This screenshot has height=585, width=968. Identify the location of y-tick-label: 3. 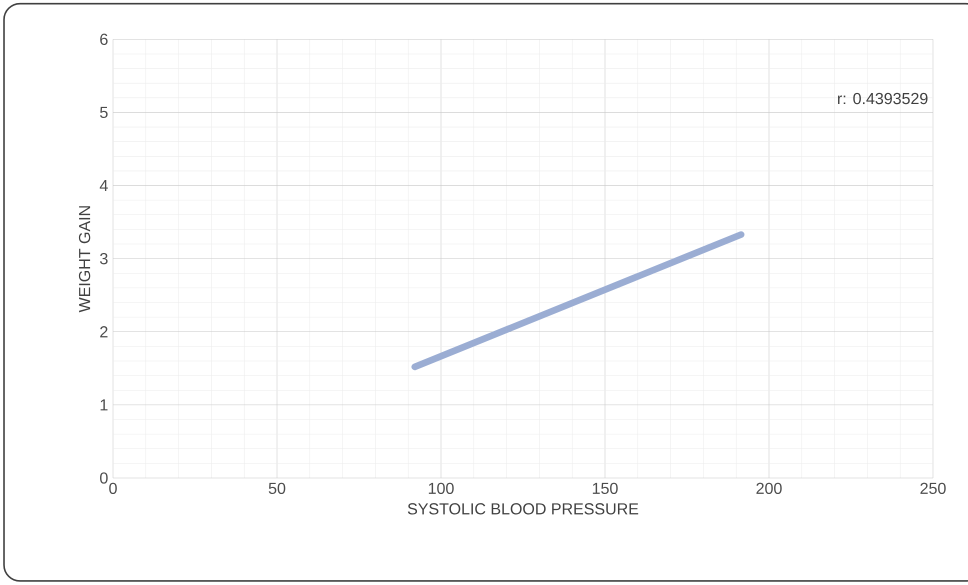
(104, 258).